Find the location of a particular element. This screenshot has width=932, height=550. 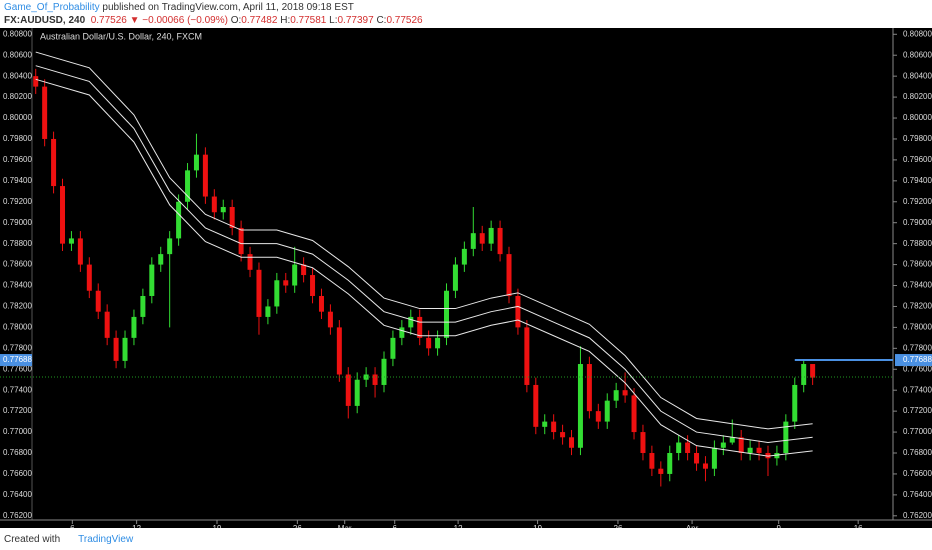

y-tick-label-right: 0.80000 is located at coordinates (917, 117).